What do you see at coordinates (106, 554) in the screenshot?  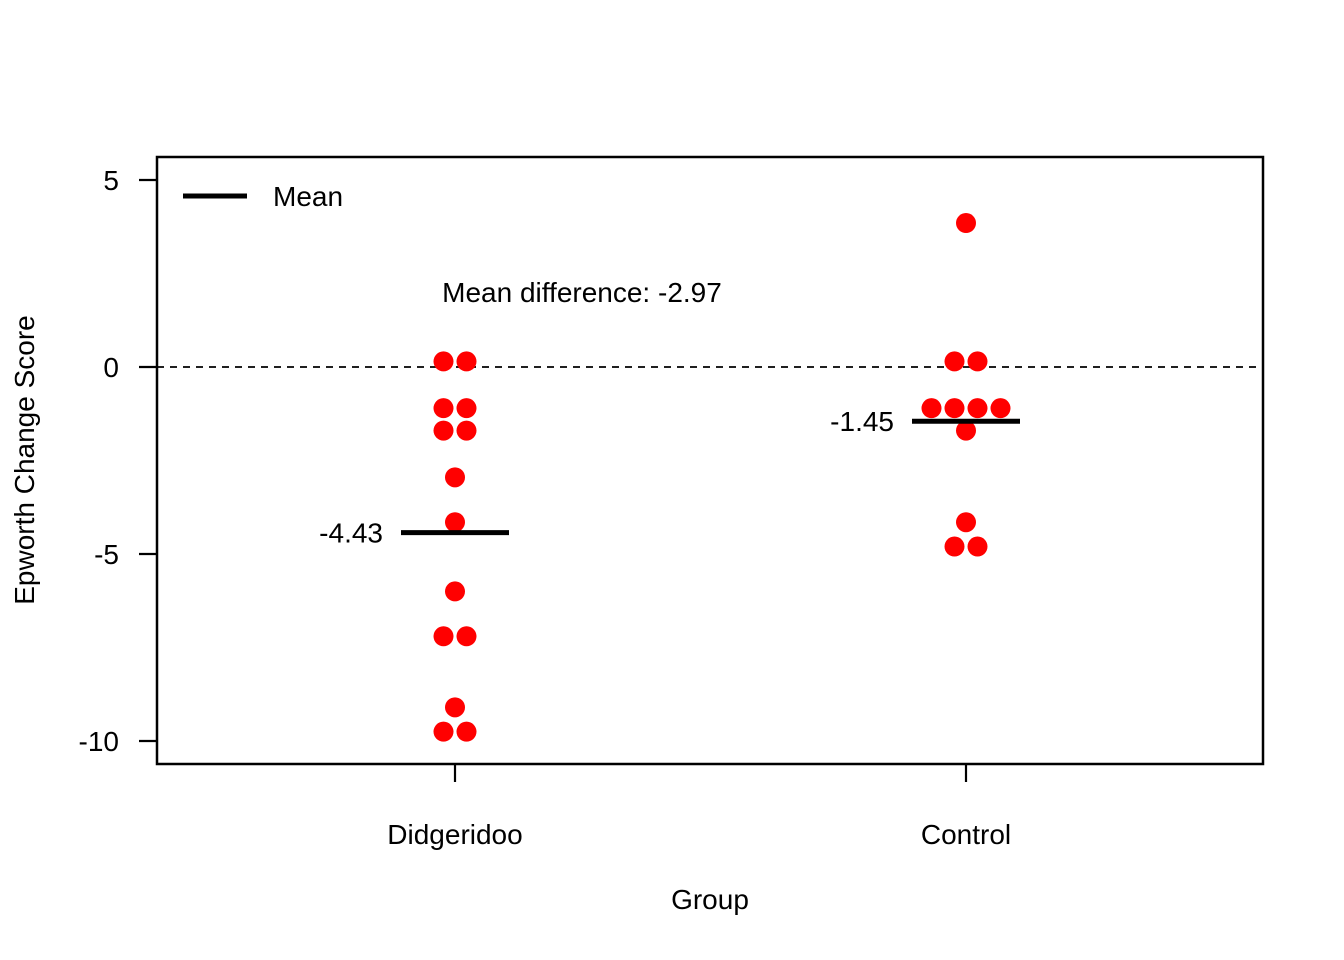 I see `y-tick-label: -5` at bounding box center [106, 554].